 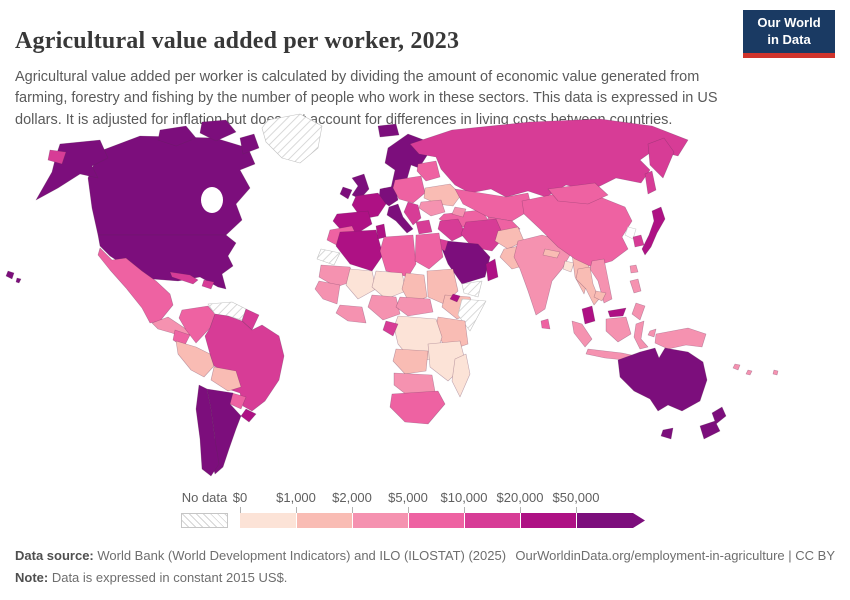 What do you see at coordinates (680, 338) in the screenshot?
I see `region-newguinea` at bounding box center [680, 338].